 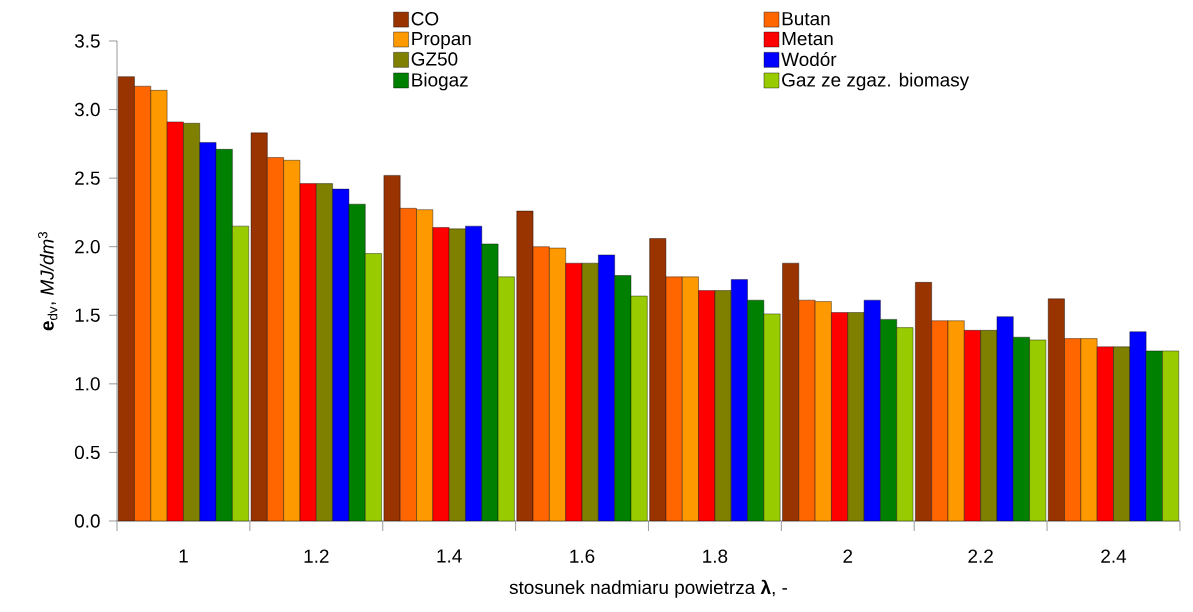 What do you see at coordinates (87, 521) in the screenshot?
I see `y-tick-label: 0.0` at bounding box center [87, 521].